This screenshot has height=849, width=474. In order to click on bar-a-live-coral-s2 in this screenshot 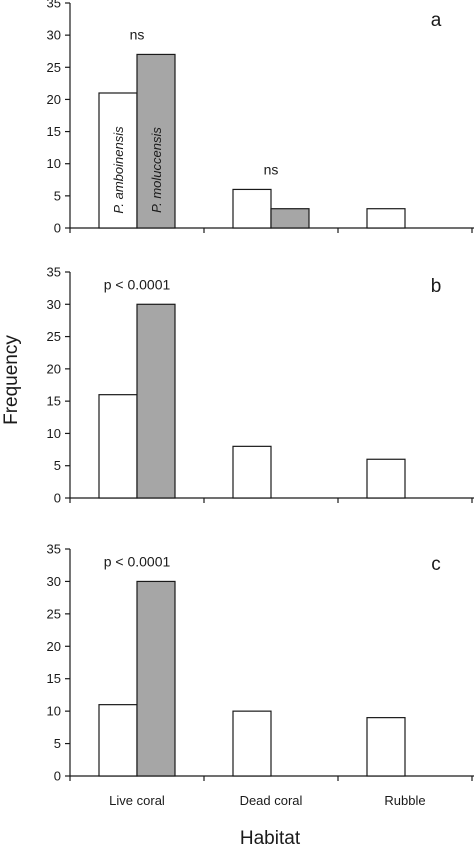, I will do `click(156, 141)`.